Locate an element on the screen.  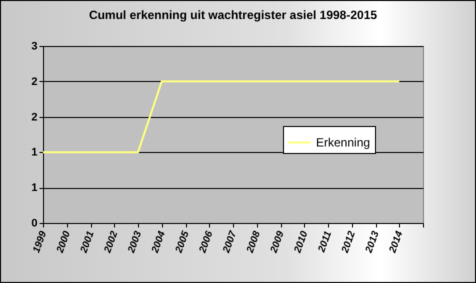
x-tick-label: 2007 is located at coordinates (230, 242).